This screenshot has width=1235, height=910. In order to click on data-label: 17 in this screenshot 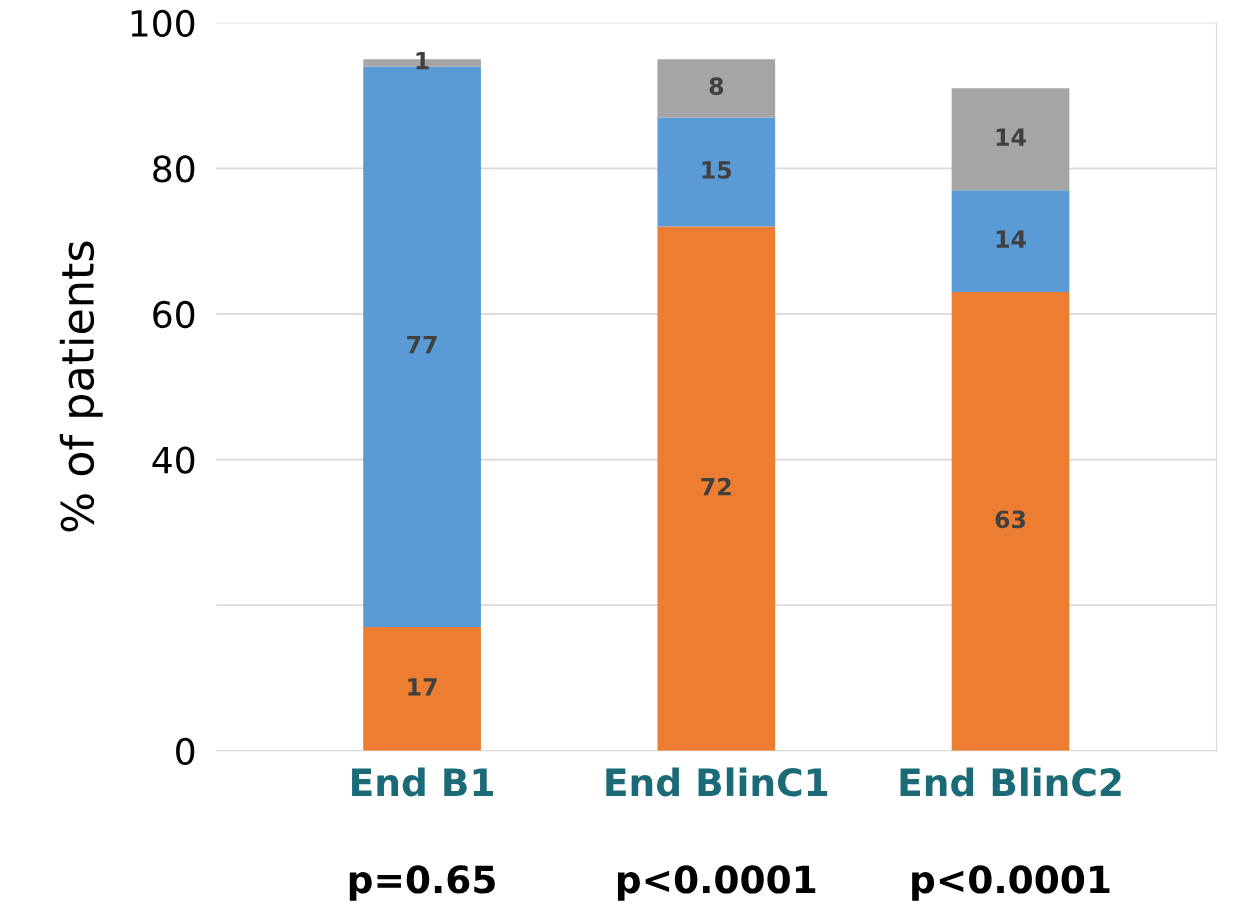, I will do `click(422, 687)`.